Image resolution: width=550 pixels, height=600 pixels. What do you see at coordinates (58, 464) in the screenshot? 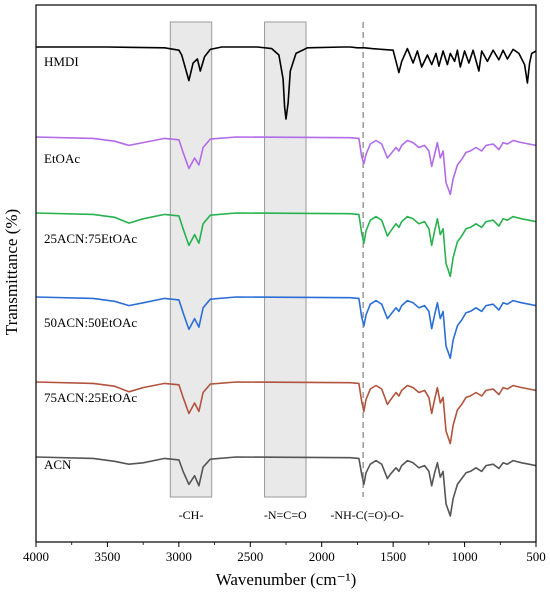
I see `series-label-5: ACN` at bounding box center [58, 464].